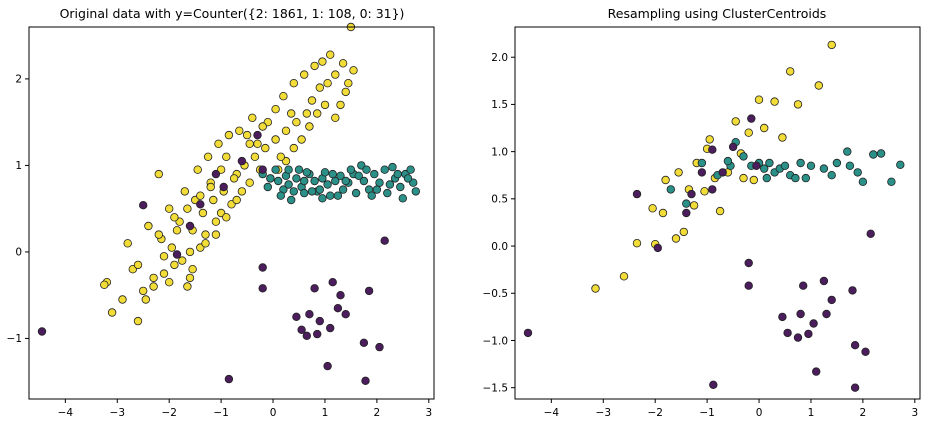 This screenshot has height=432, width=930. I want to click on y-tick-label-1: 0, so click(18, 253).